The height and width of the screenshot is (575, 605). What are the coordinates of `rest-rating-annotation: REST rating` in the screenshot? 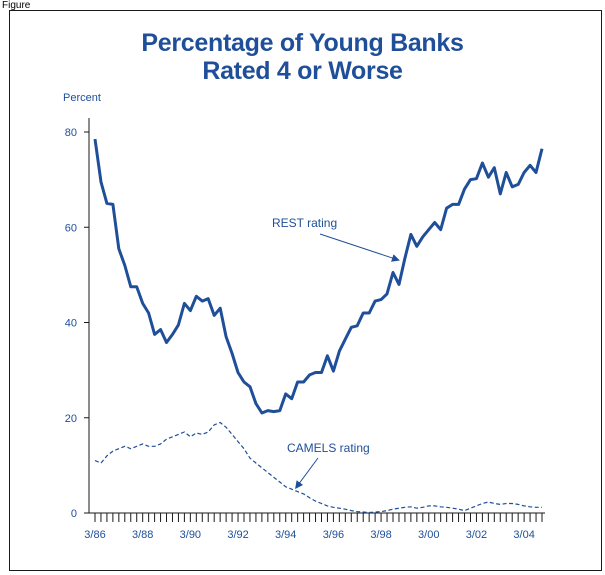 It's located at (304, 223).